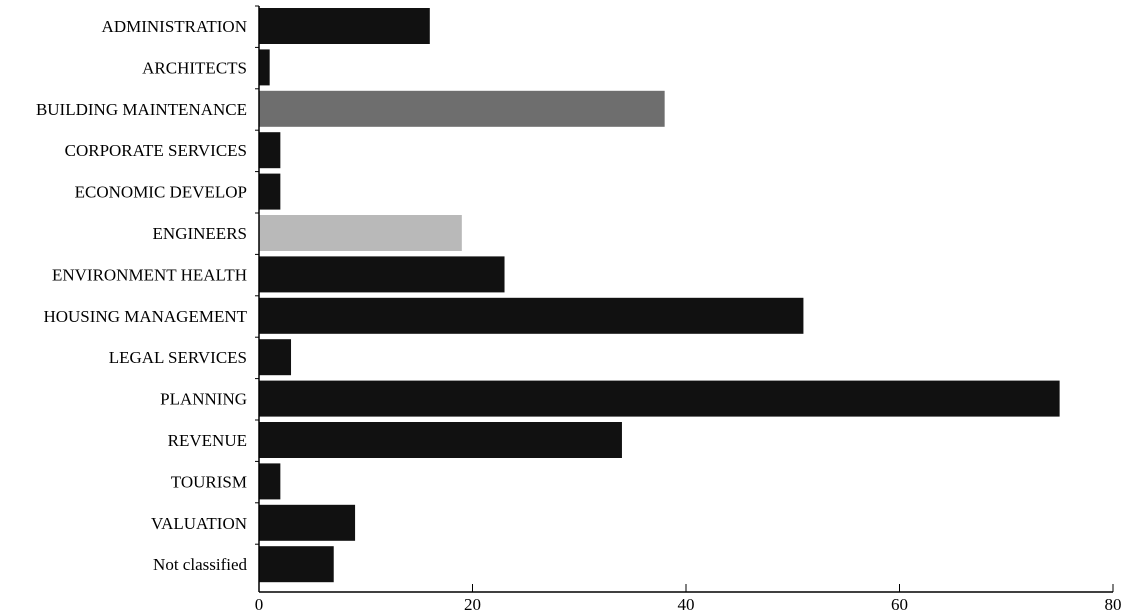 The width and height of the screenshot is (1127, 615). Describe the element at coordinates (178, 357) in the screenshot. I see `category-label: LEGAL SERVICES` at that location.